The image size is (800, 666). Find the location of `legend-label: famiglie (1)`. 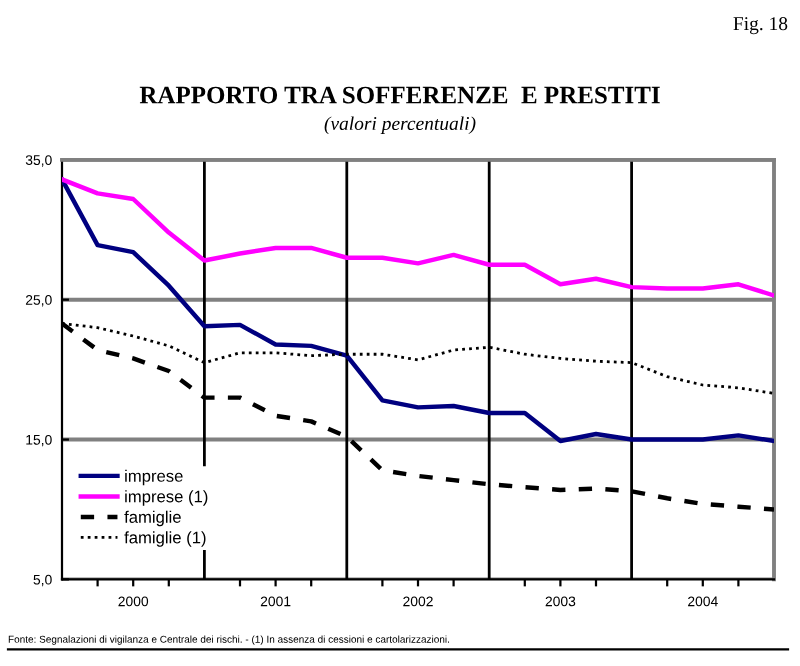

legend-label: famiglie (1) is located at coordinates (165, 539).